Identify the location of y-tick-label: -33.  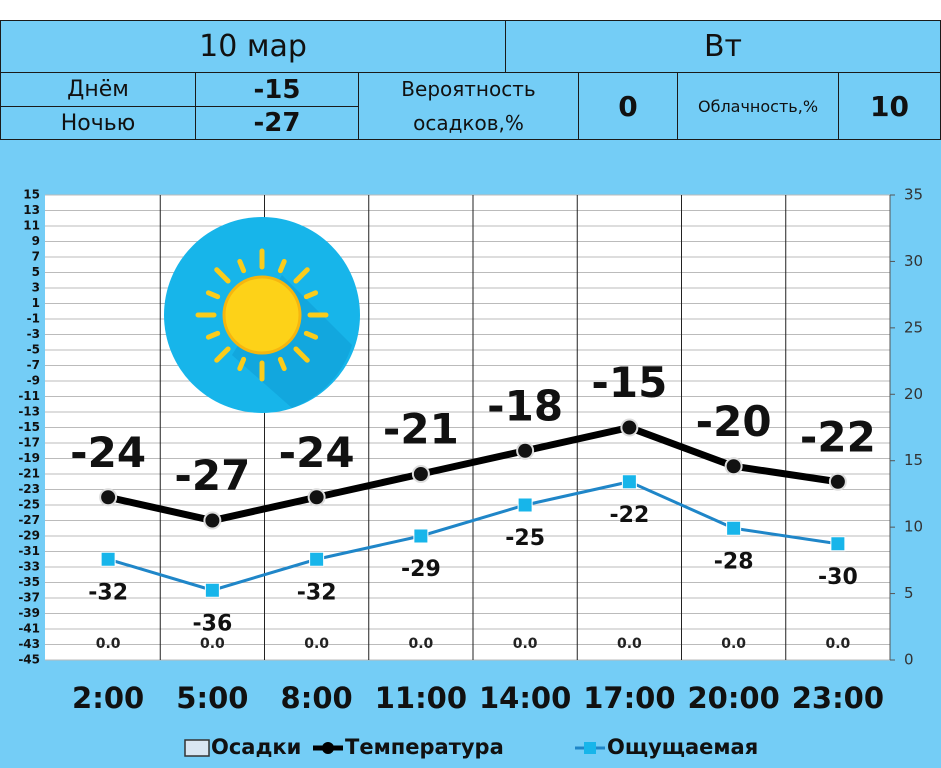
(29, 567).